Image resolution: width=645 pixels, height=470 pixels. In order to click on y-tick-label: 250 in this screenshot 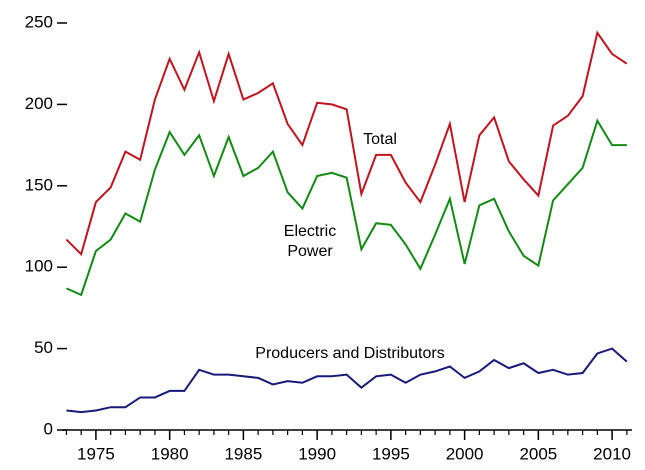, I will do `click(39, 21)`.